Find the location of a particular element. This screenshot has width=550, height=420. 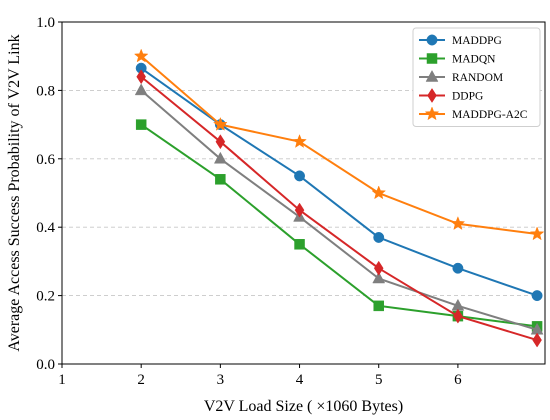

legend-entry: DDPG is located at coordinates (451, 95).